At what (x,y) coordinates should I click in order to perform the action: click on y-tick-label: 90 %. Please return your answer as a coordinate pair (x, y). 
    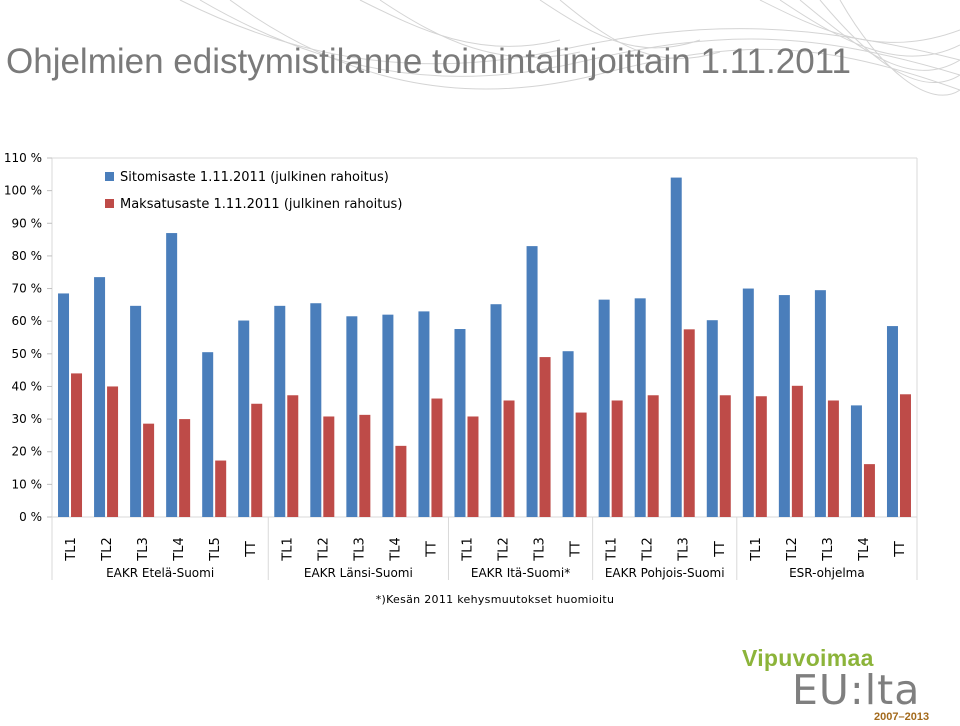
    Looking at the image, I should click on (27, 223).